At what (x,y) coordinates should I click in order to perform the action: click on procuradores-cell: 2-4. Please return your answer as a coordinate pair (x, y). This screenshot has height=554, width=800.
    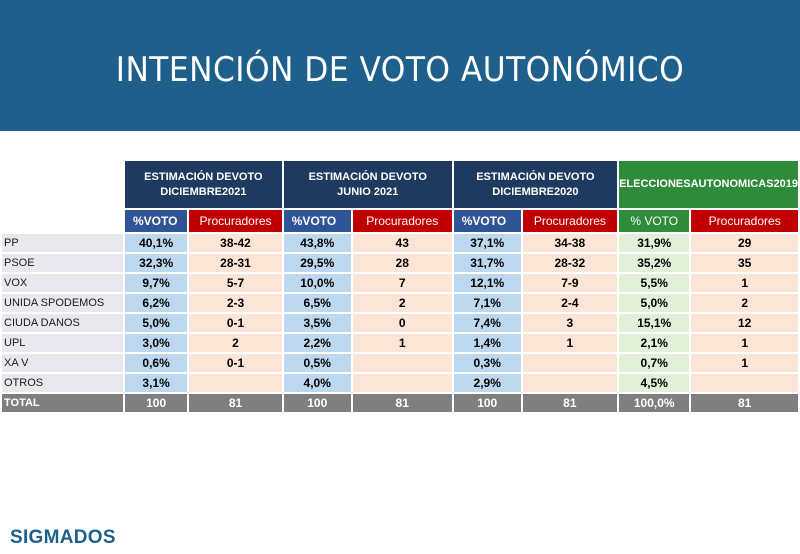
    Looking at the image, I should click on (570, 303).